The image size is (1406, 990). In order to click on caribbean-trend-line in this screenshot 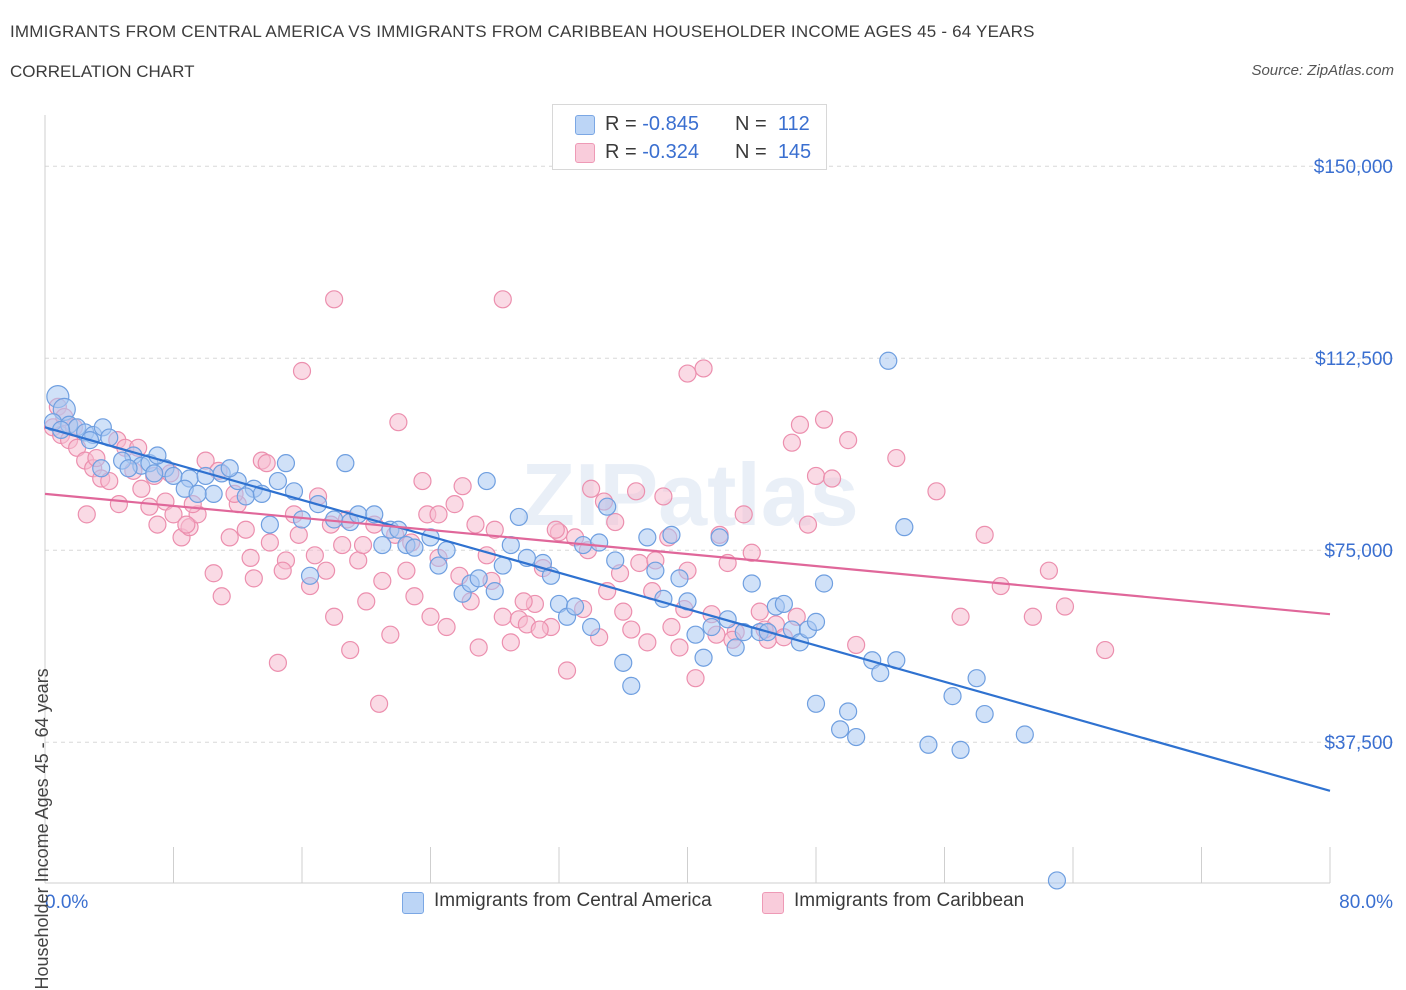, I will do `click(687, 554)`.